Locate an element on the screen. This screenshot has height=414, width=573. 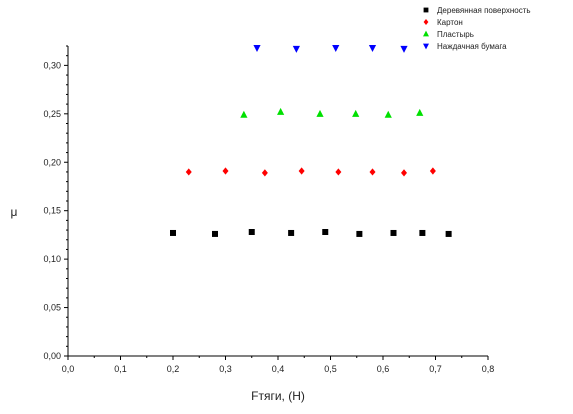
y-tick-label: 0,10 is located at coordinates (52, 259).